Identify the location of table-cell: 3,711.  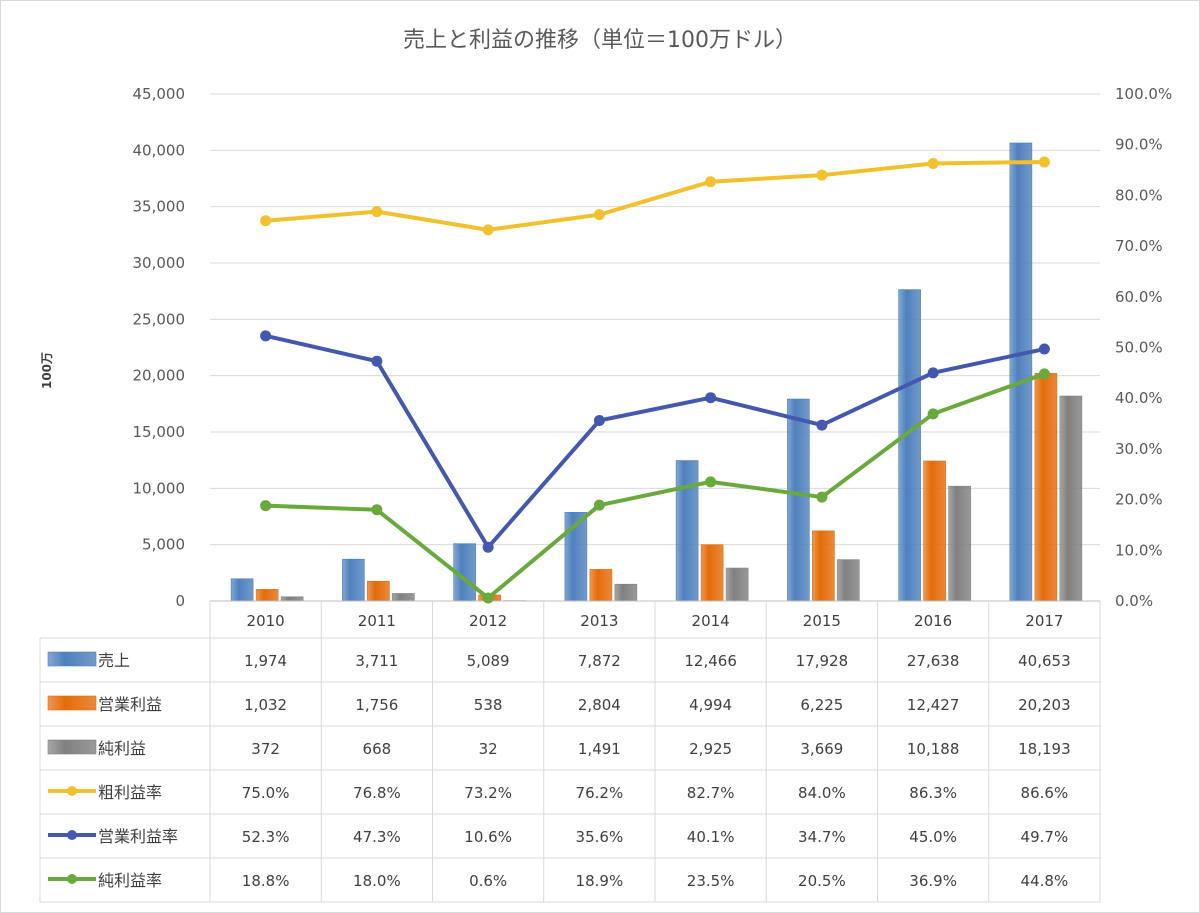
(376, 661).